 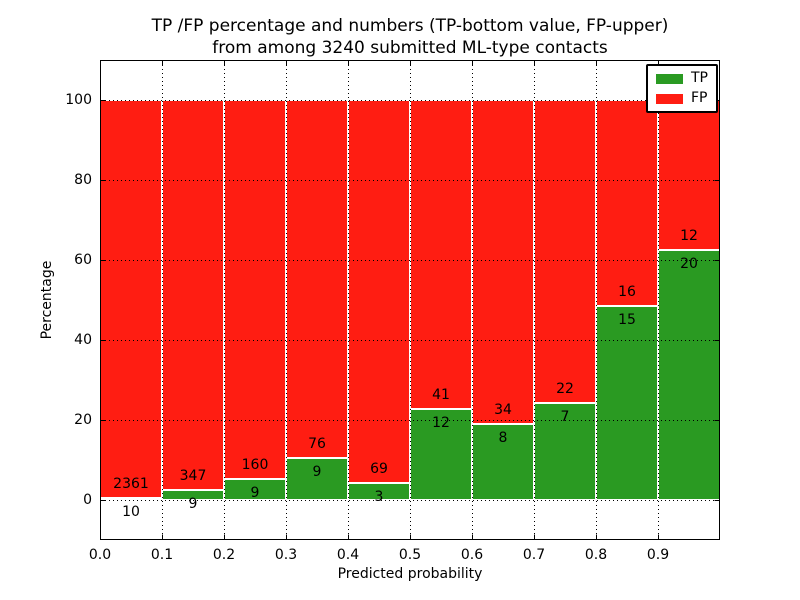 What do you see at coordinates (193, 295) in the screenshot?
I see `bar-fp-segment-0.1-0.2` at bounding box center [193, 295].